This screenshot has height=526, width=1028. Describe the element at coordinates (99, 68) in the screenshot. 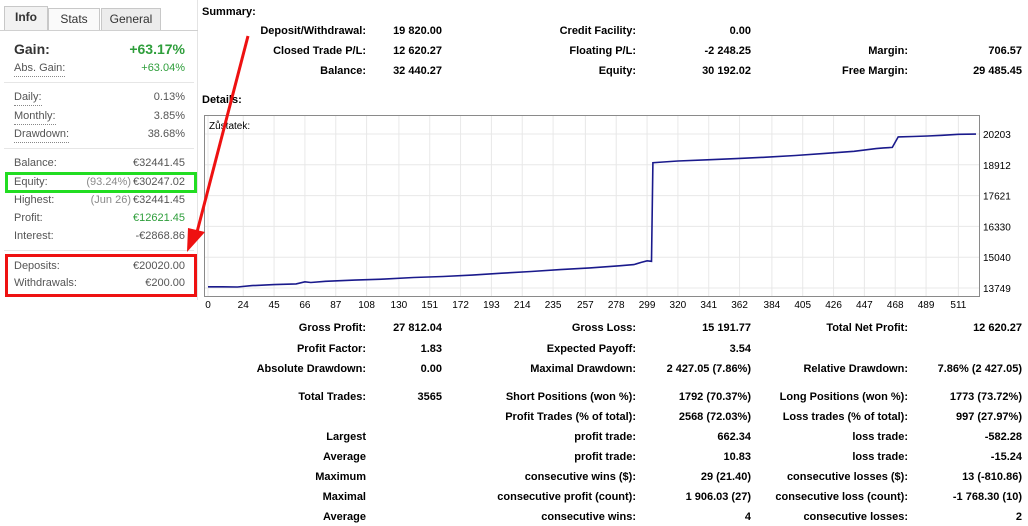

I see `abs-gain-row: Abs. Gain: +63.04%` at that location.